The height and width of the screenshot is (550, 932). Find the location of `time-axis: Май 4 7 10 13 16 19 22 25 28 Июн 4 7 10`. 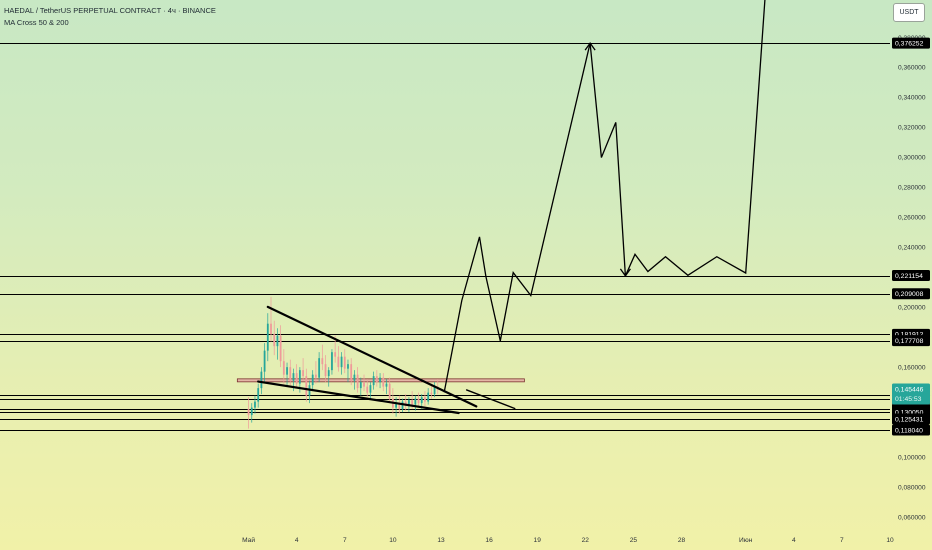

time-axis: Май 4 7 10 13 16 19 22 25 28 Июн 4 7 10 is located at coordinates (568, 540).